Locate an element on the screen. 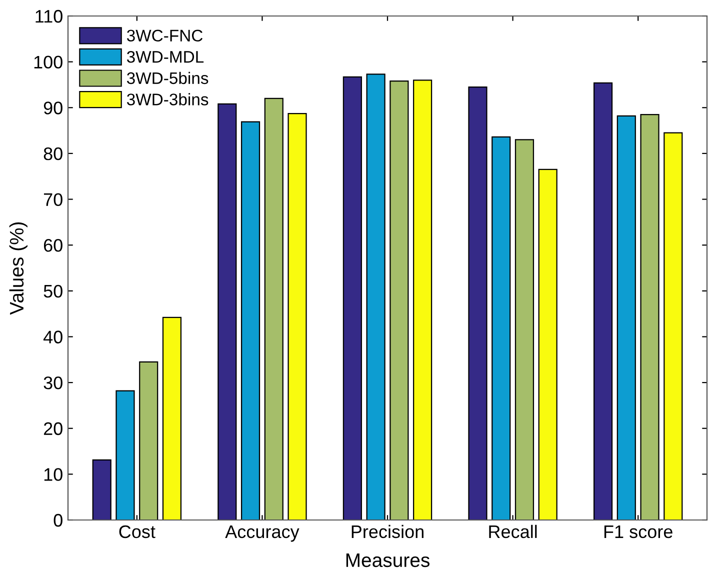  y-tick-label: 100 is located at coordinates (48, 62).